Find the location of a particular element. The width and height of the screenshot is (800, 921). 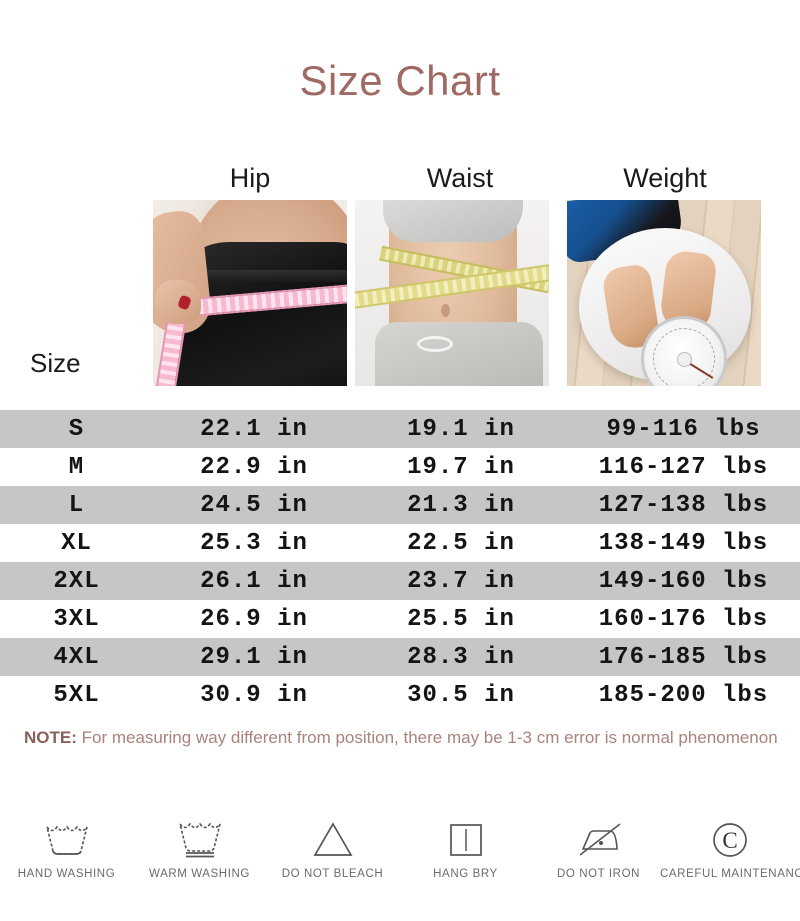

care-item-do-not-iron: DO NOT IRON is located at coordinates (598, 846).